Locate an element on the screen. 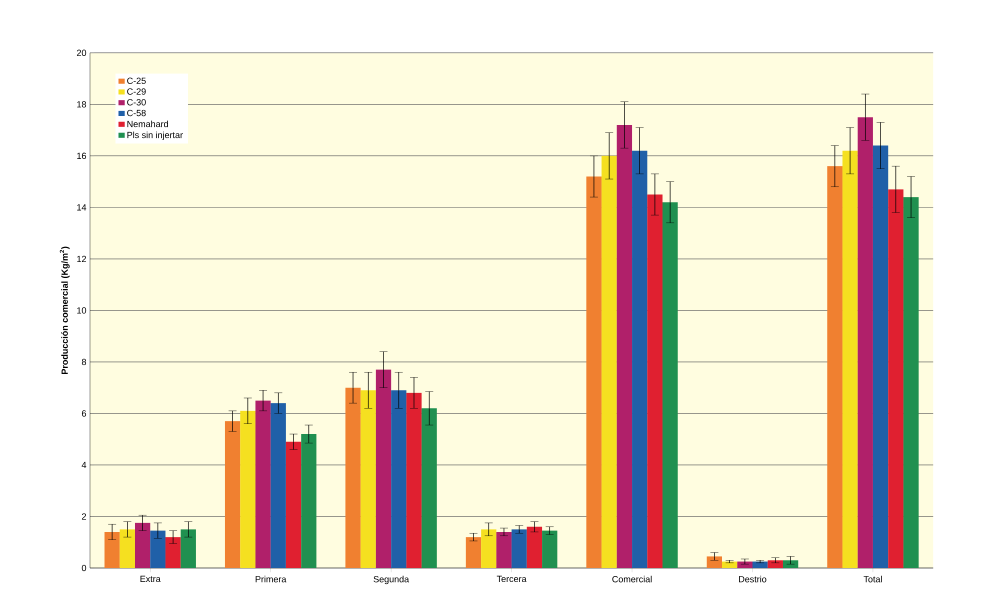  y-tick-label: 8 is located at coordinates (84, 362).